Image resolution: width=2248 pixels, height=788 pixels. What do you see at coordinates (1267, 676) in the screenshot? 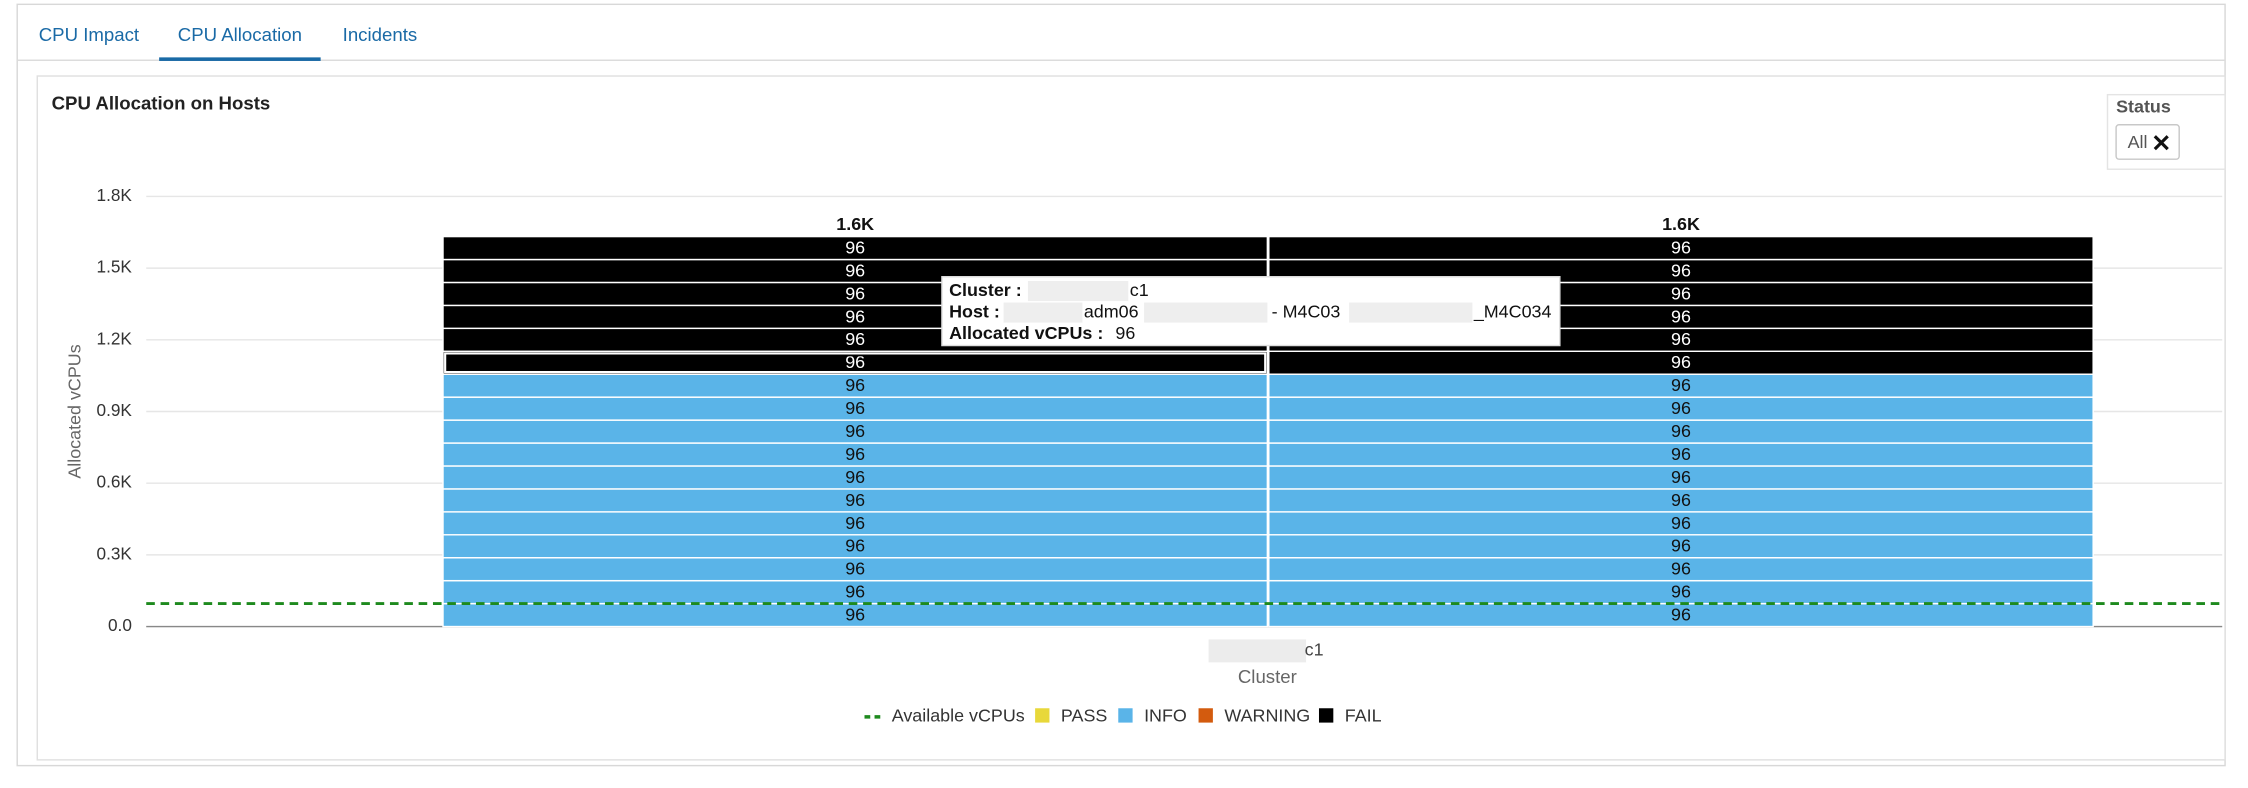
I see `x-axis-title: Cluster` at bounding box center [1267, 676].